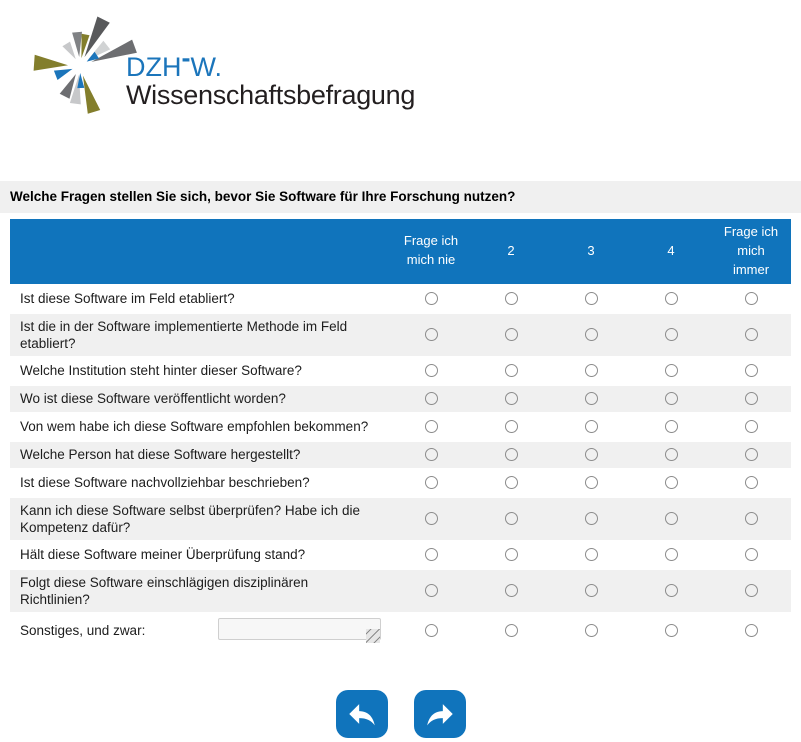 This screenshot has height=742, width=801. I want to click on radio-button-row9-col4, so click(671, 555).